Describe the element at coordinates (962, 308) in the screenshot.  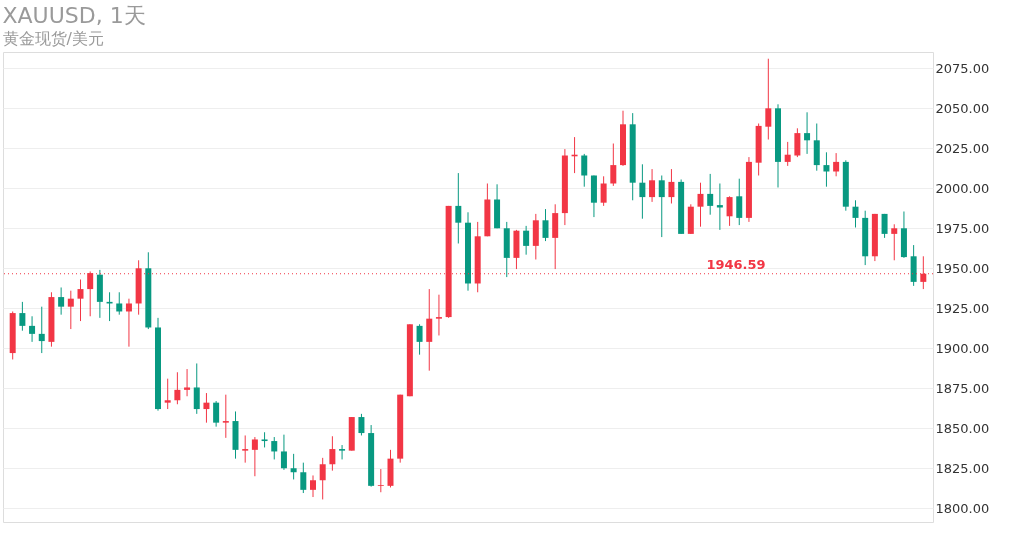
I see `y-tick-label: 1925.00` at that location.